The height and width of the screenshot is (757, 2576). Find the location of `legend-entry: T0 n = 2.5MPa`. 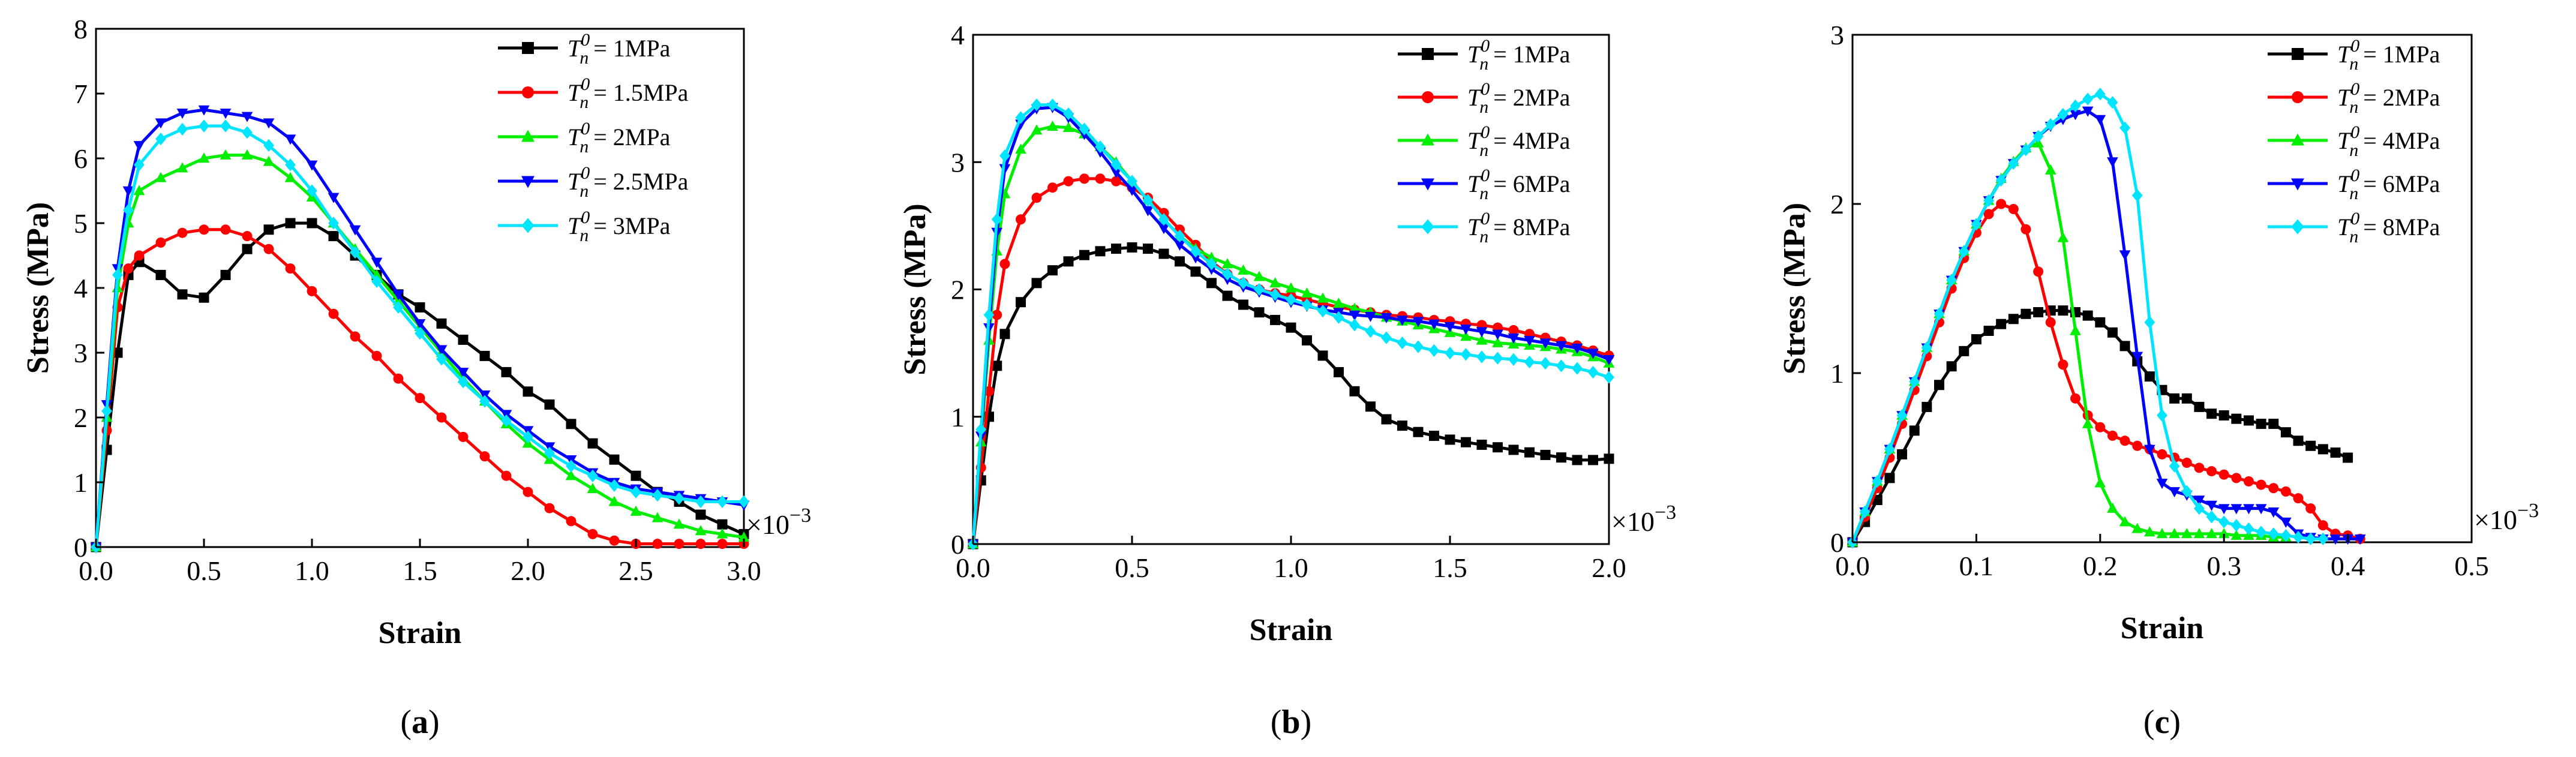

legend-entry: T0 n = 2.5MPa is located at coordinates (593, 182).